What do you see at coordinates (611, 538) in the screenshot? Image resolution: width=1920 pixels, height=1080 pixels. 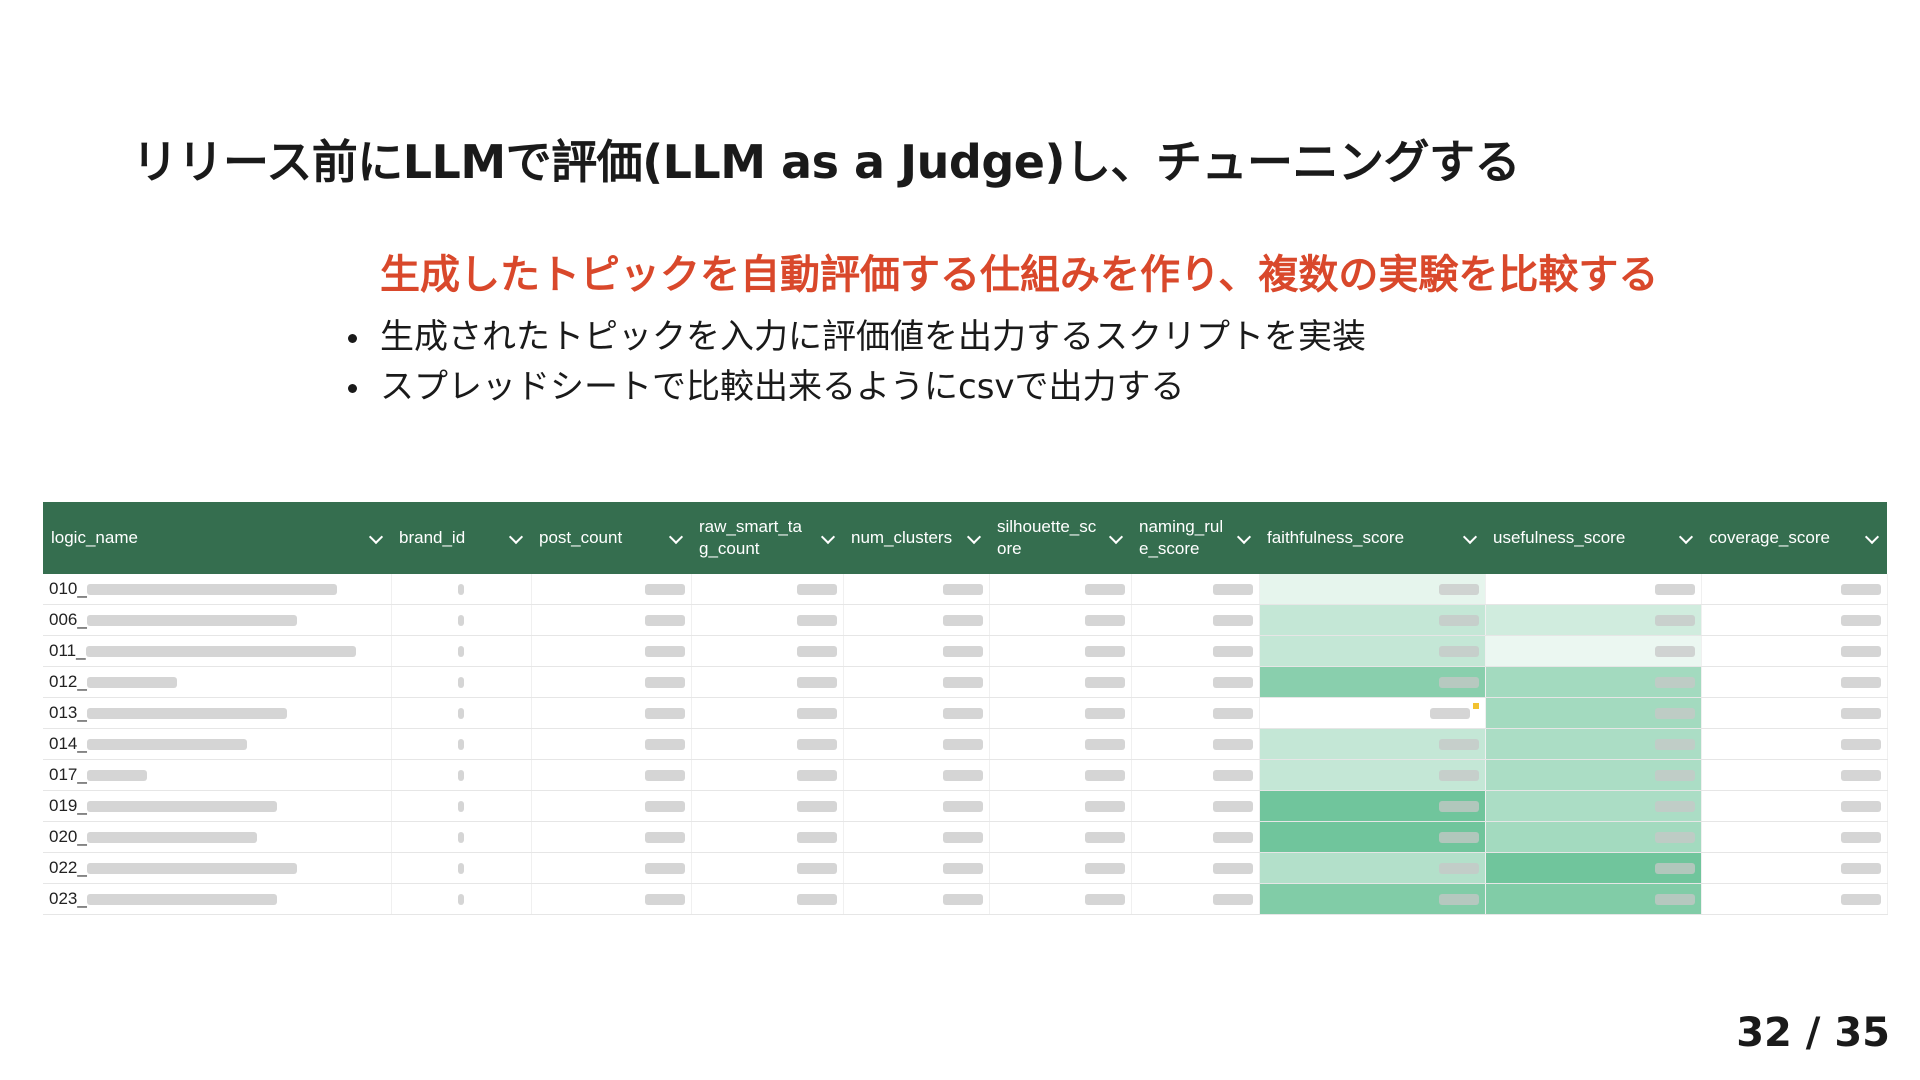 I see `column-header-post-count: post_count` at bounding box center [611, 538].